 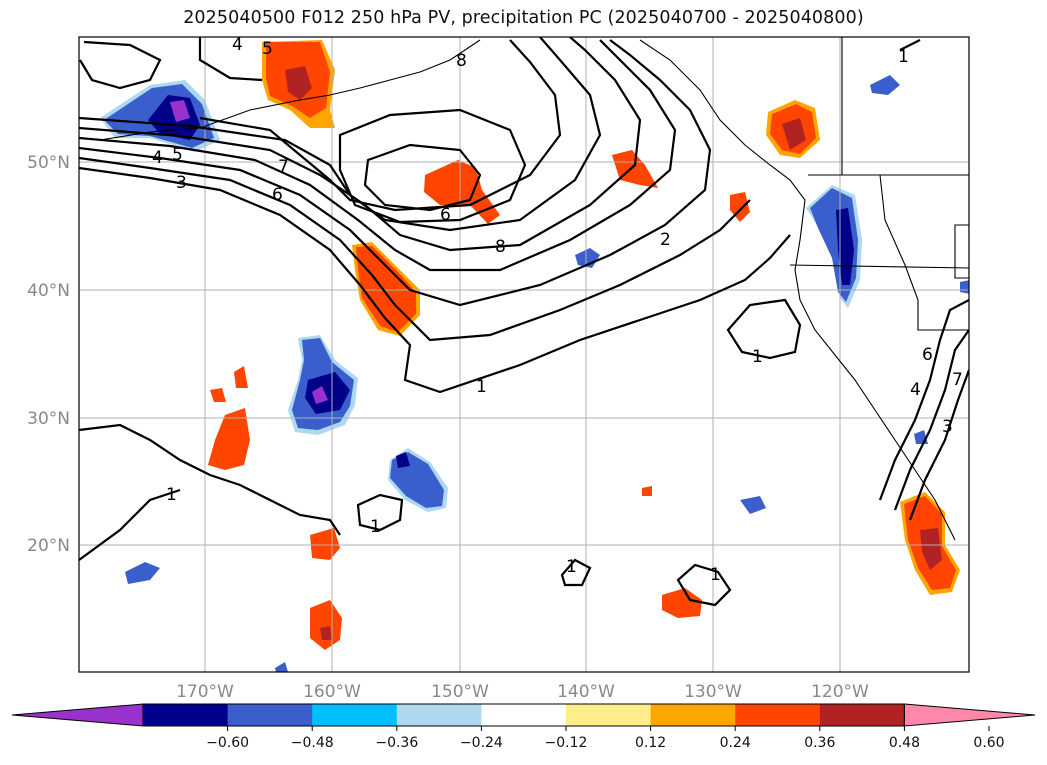 I want to click on longitude-labels: 170°W 160°W 150°W 140°W 130°W 120°W, so click(x=522, y=692).